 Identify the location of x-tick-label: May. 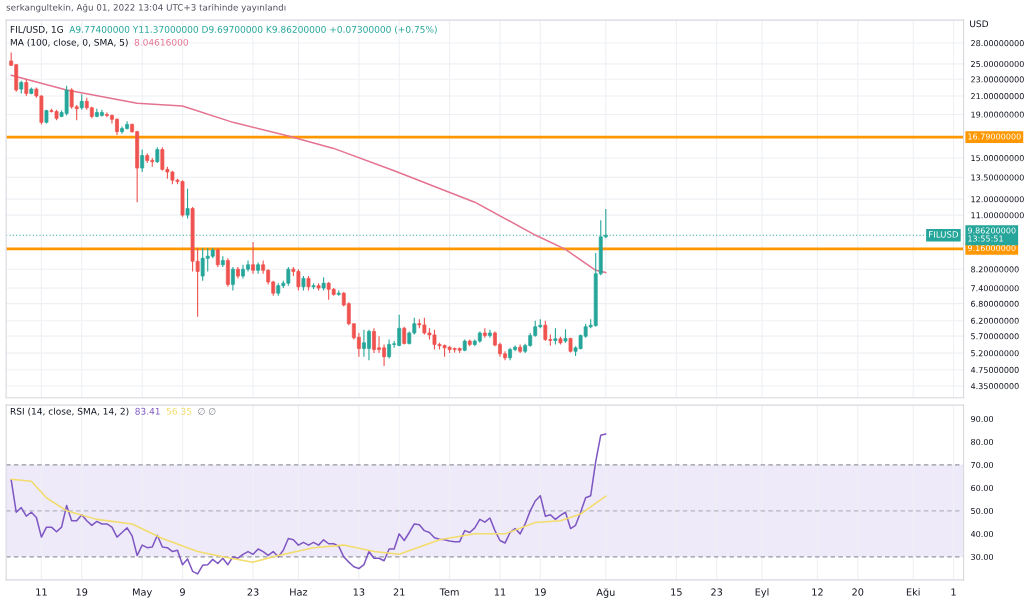
(142, 593).